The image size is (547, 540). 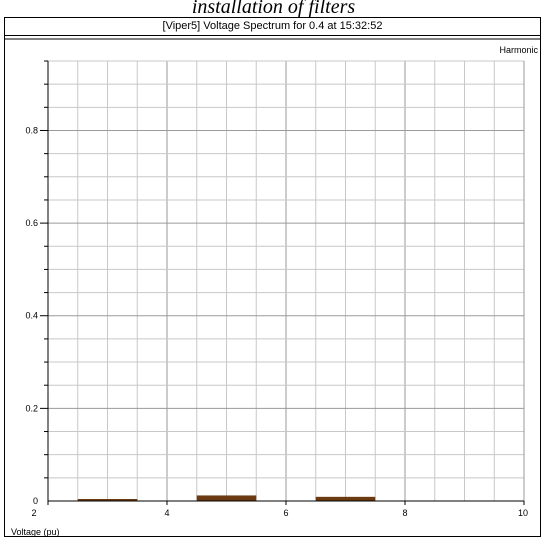 What do you see at coordinates (285, 513) in the screenshot?
I see `x-tick-label: 6` at bounding box center [285, 513].